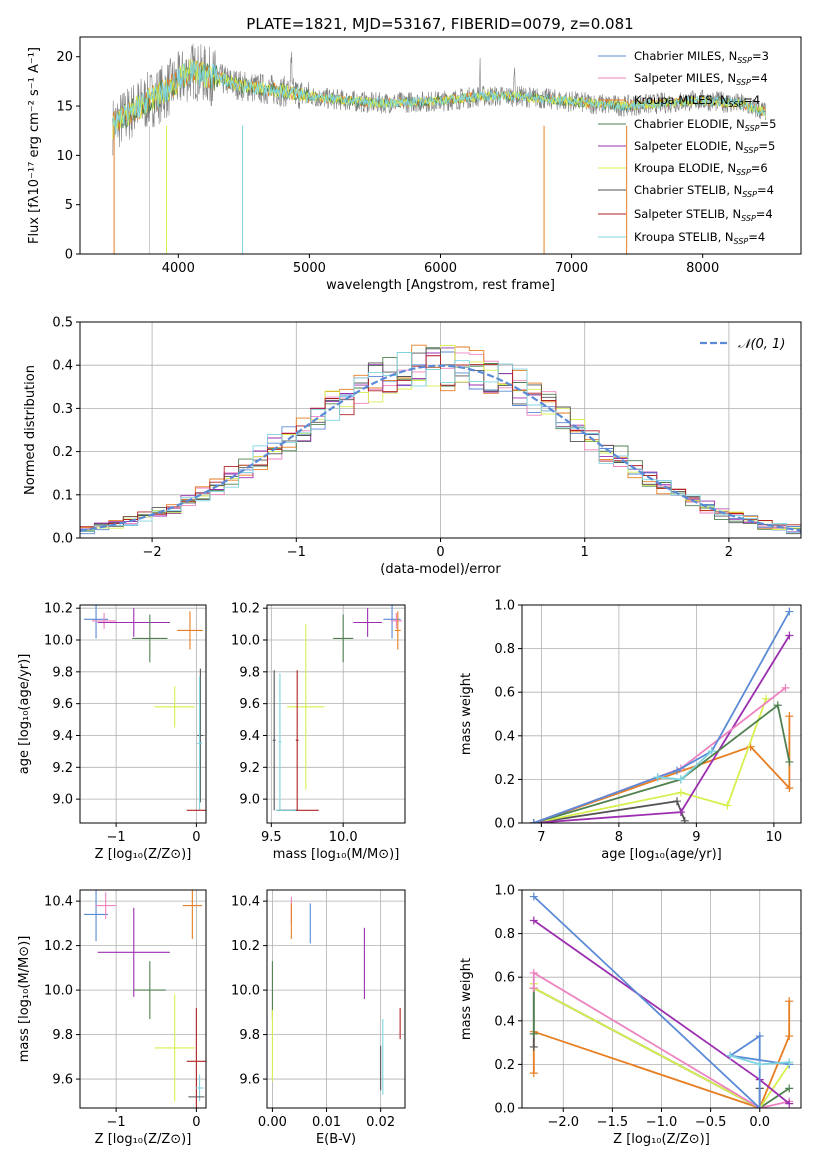 Image resolution: width=819 pixels, height=1170 pixels. Describe the element at coordinates (705, 125) in the screenshot. I see `legend-entry: Chabrier ELODIE, NSSP=5` at that location.